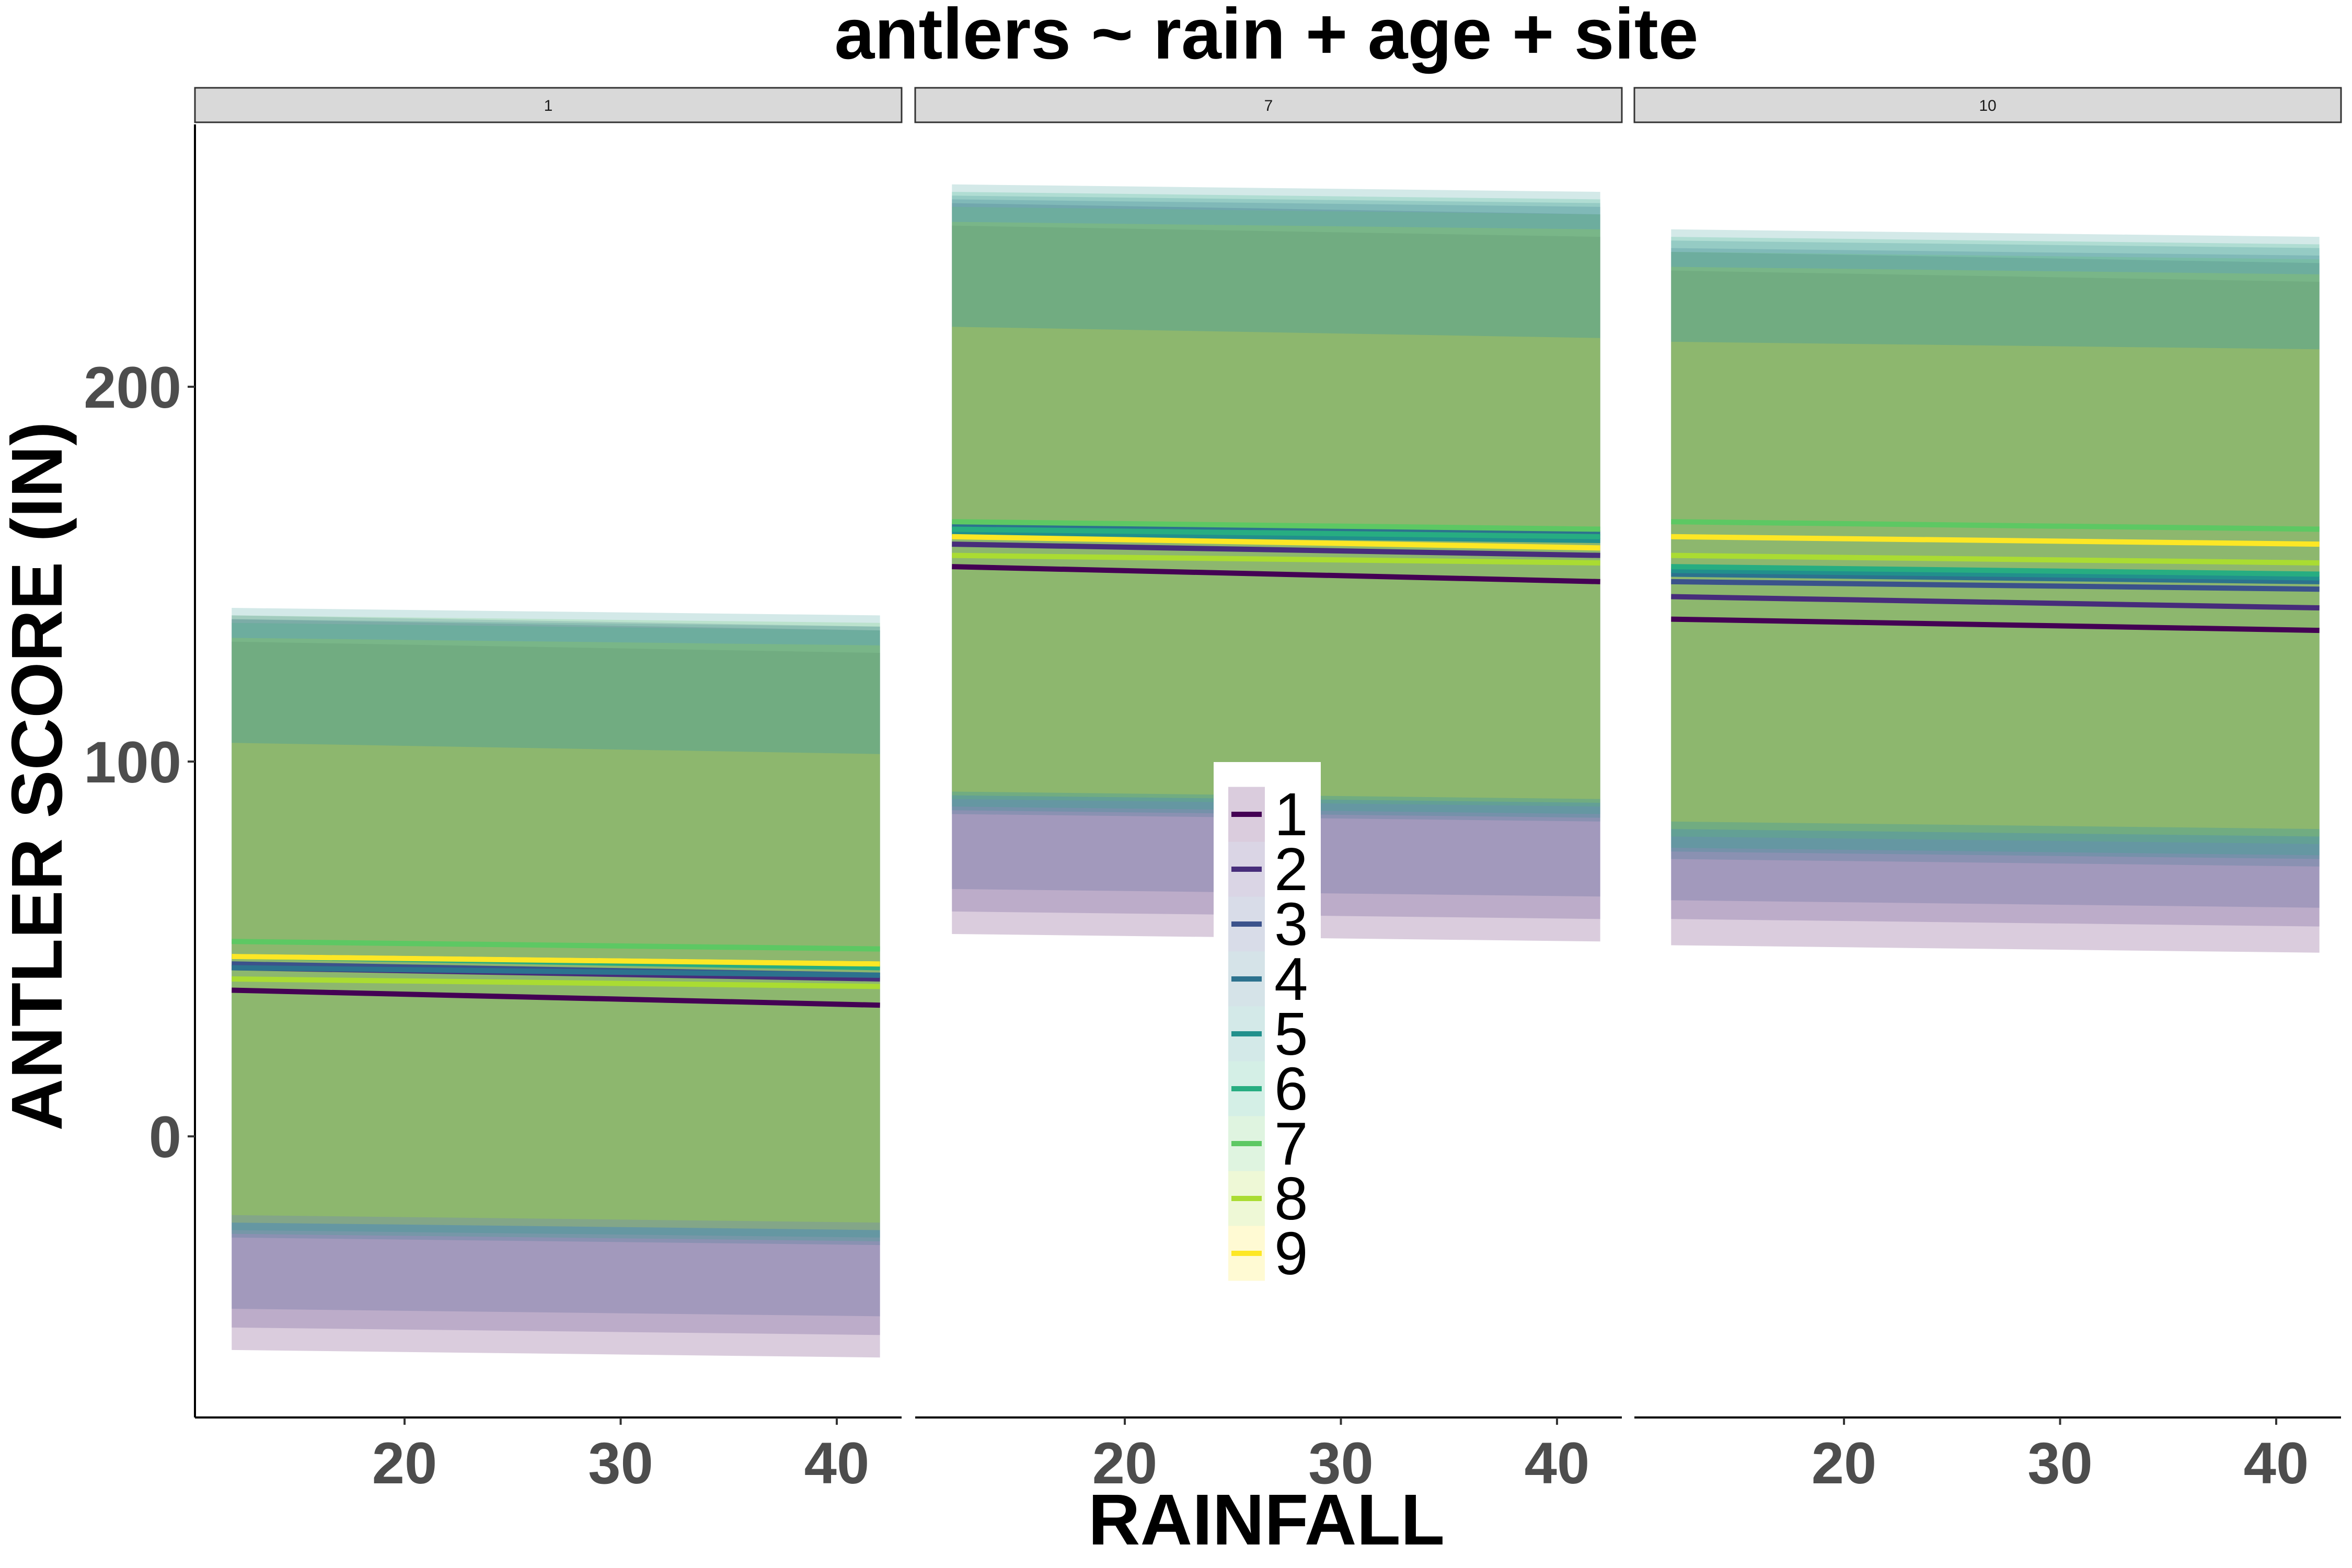  What do you see at coordinates (1266, 1520) in the screenshot?
I see `x-axis-title: RAINFALL` at bounding box center [1266, 1520].